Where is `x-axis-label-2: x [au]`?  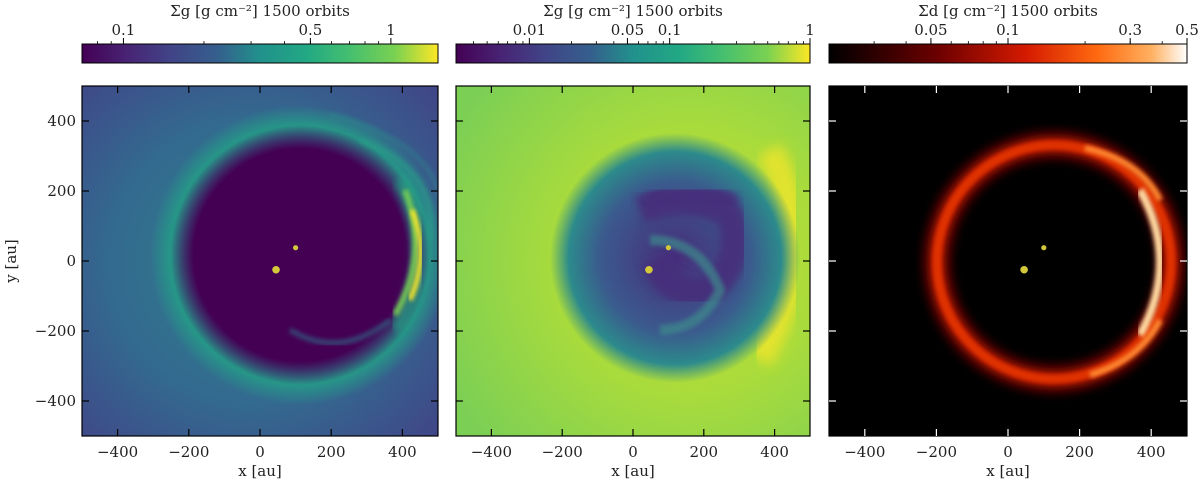 x-axis-label-2: x [au] is located at coordinates (633, 471).